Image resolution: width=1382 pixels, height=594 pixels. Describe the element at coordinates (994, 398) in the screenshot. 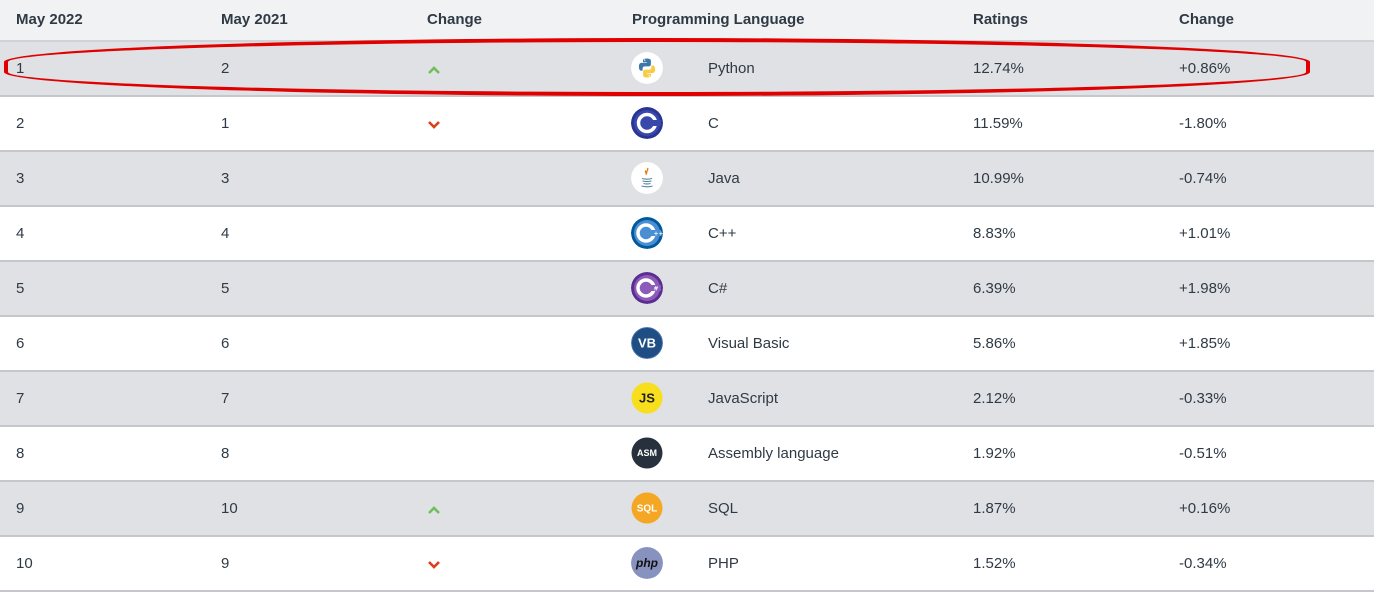

I see `rating-value: 2.12%` at that location.